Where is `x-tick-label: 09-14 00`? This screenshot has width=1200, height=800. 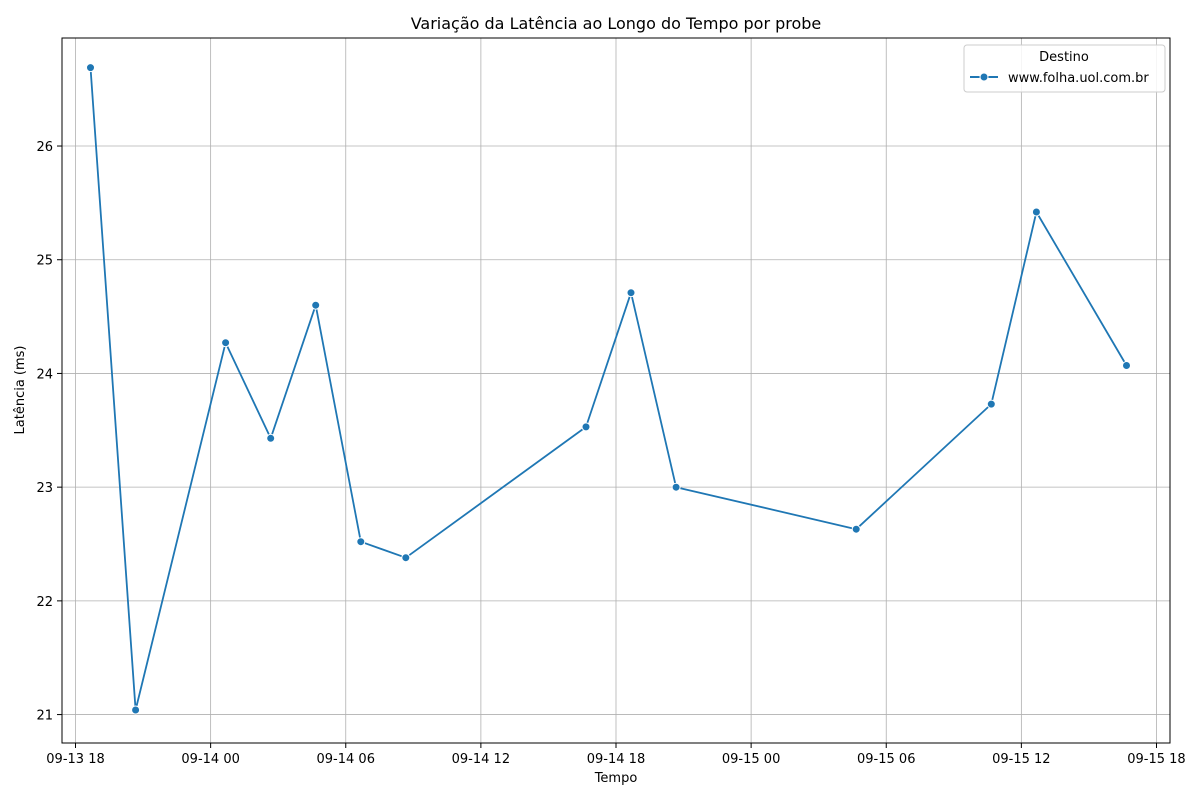 x-tick-label: 09-14 00 is located at coordinates (210, 759).